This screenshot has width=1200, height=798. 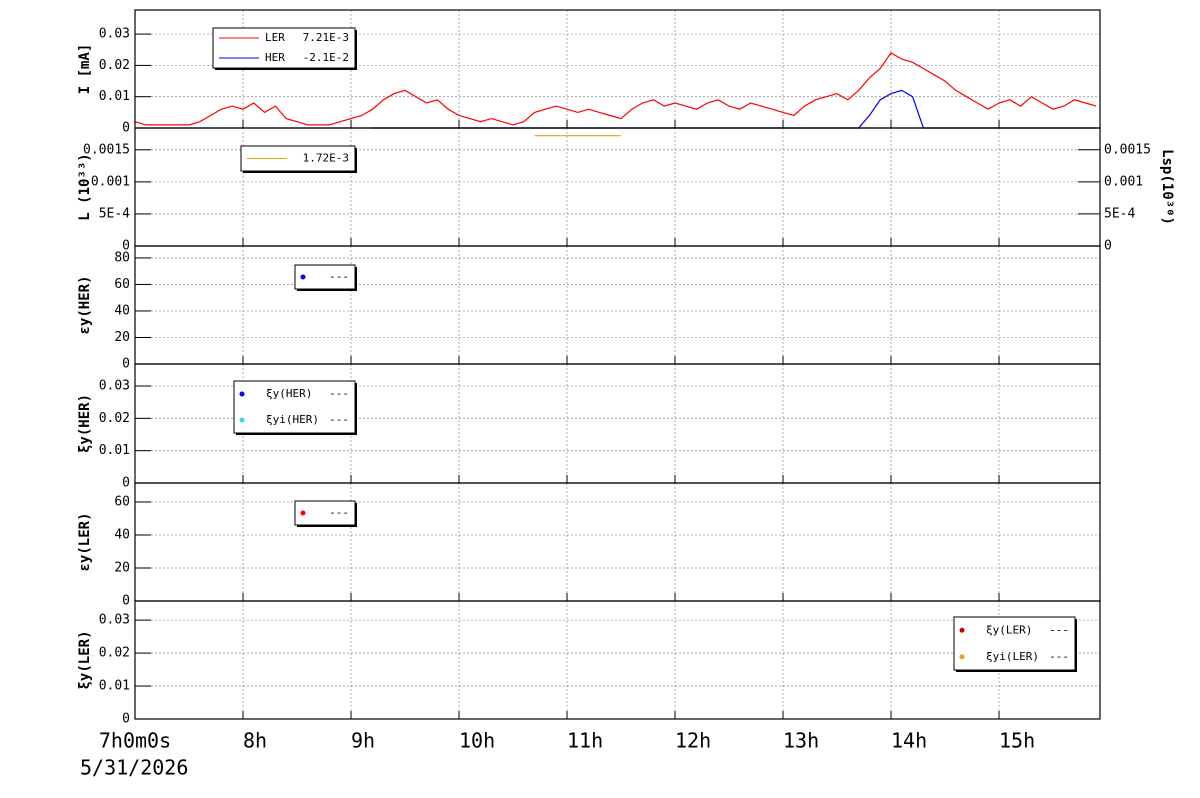 What do you see at coordinates (363, 741) in the screenshot?
I see `x-tick-label: 9h` at bounding box center [363, 741].